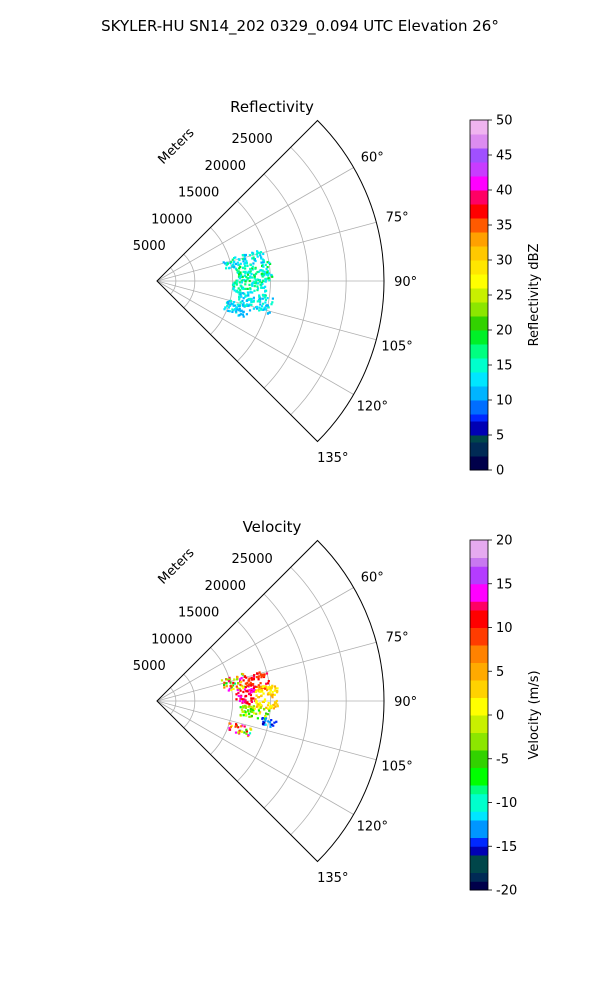 This screenshot has width=600, height=1000. What do you see at coordinates (272, 527) in the screenshot?
I see `panel-title: Velocity` at bounding box center [272, 527].